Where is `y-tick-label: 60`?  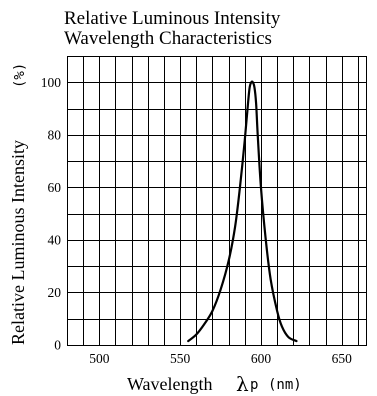
y-tick-label: 60 is located at coordinates (55, 187).